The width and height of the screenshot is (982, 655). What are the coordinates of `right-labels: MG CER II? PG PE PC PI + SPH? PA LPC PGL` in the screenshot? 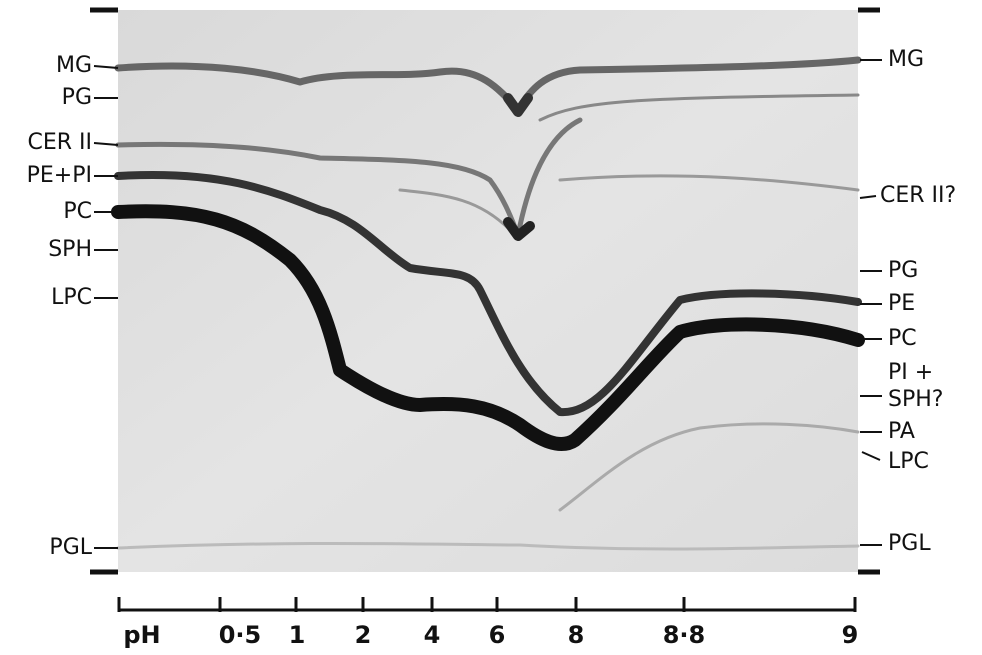 It's located at (907, 301).